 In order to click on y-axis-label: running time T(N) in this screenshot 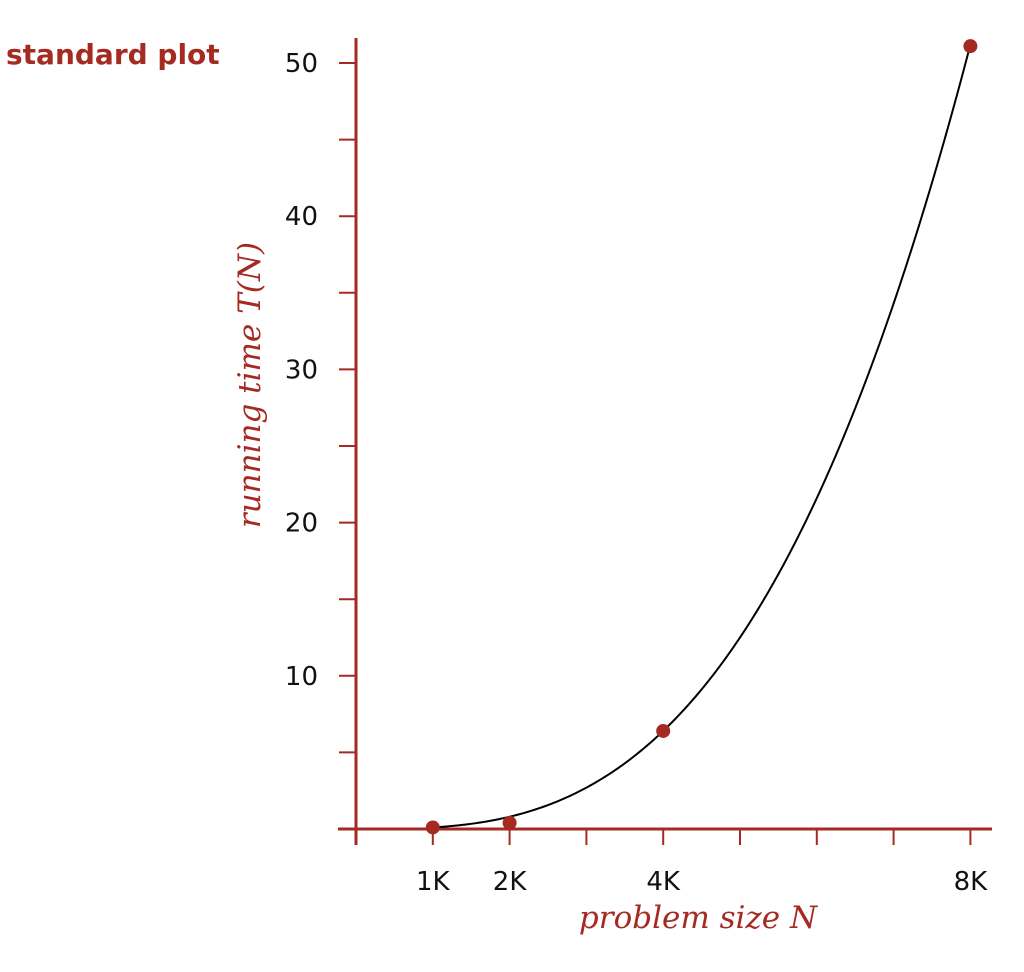, I will do `click(250, 385)`.